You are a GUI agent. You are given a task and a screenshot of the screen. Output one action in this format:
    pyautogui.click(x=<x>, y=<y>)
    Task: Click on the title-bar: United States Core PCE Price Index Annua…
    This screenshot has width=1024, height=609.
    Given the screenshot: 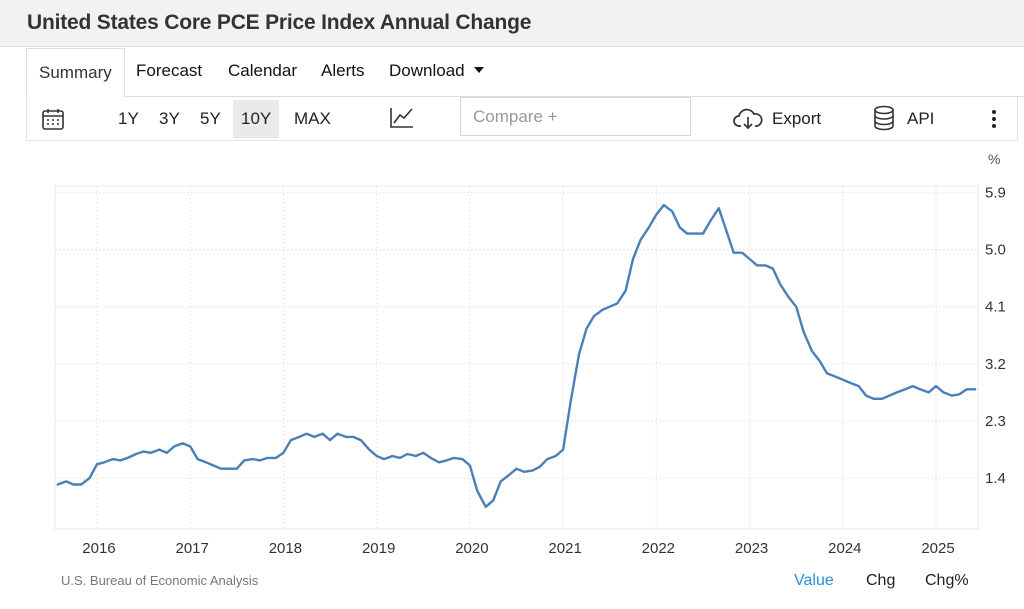 What is the action you would take?
    pyautogui.click(x=512, y=23)
    